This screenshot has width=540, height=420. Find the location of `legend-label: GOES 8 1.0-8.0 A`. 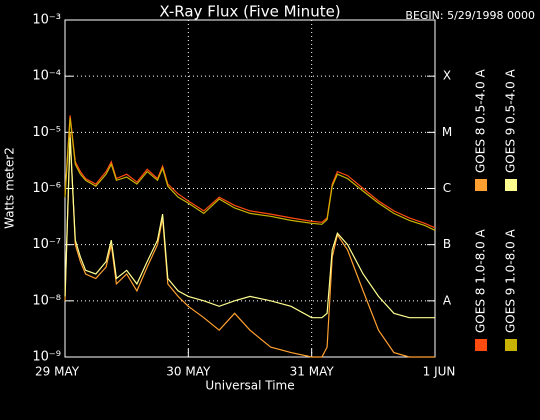

legend-label: GOES 8 1.0-8.0 A is located at coordinates (481, 280).